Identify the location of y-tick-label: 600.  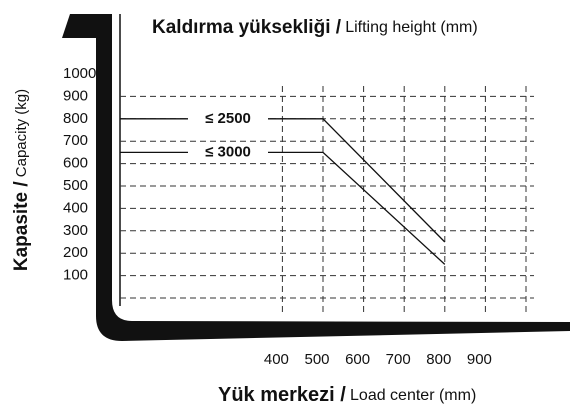
(75, 163).